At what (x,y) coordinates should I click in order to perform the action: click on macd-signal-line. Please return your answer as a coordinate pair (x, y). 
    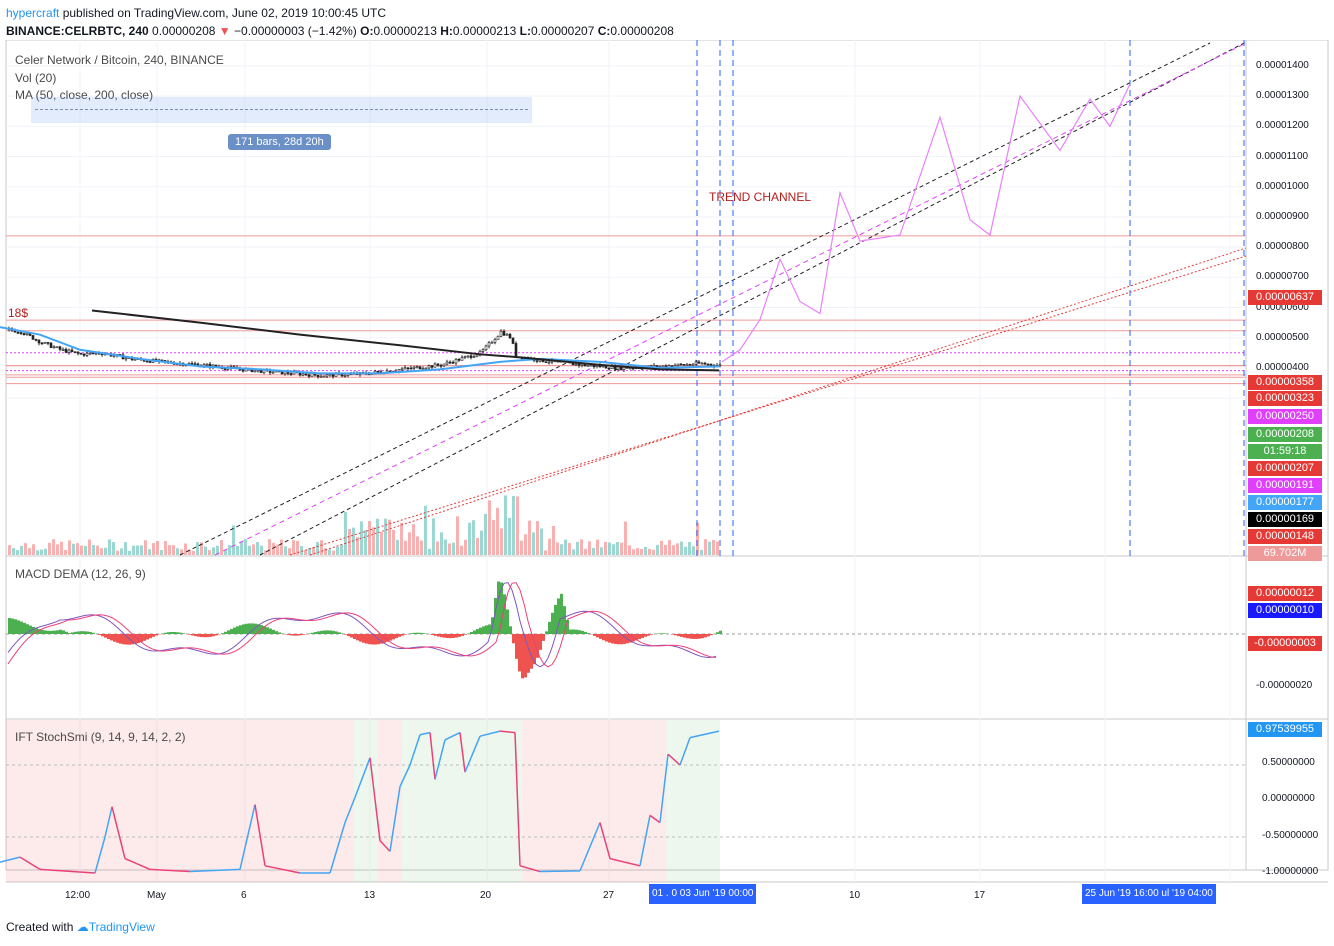
    Looking at the image, I should click on (362, 625).